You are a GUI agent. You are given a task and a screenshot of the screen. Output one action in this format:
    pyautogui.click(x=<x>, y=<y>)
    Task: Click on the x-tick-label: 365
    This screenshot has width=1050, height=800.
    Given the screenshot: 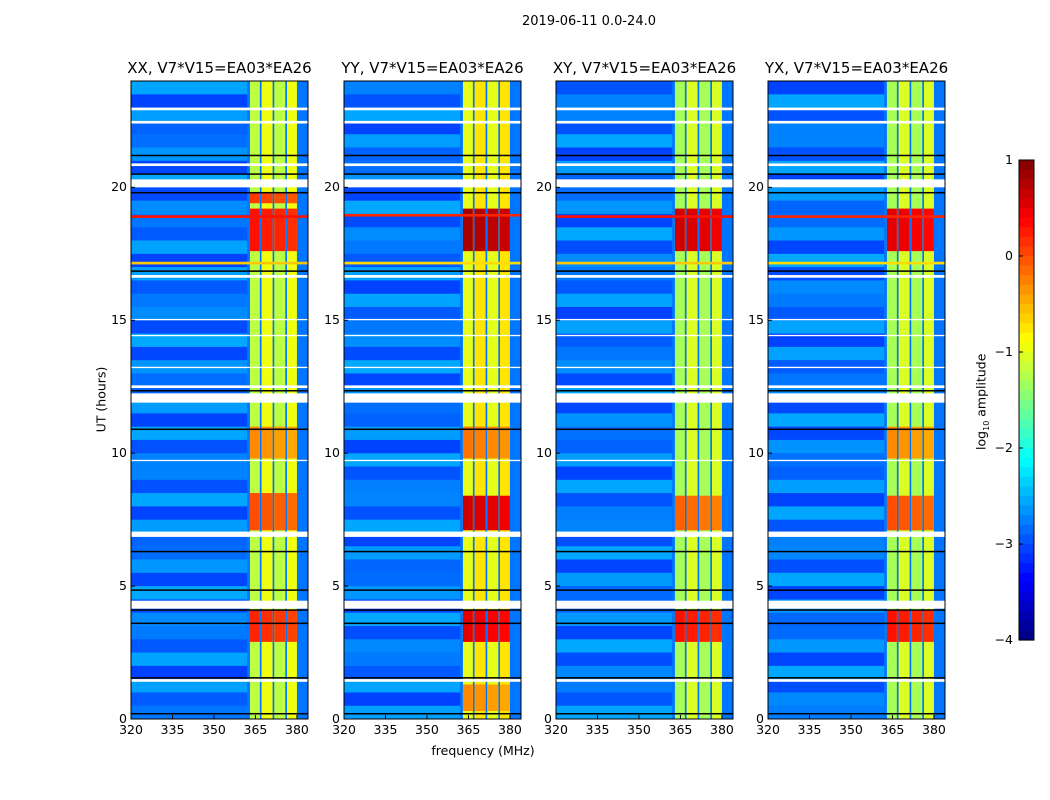 What is the action you would take?
    pyautogui.click(x=892, y=729)
    